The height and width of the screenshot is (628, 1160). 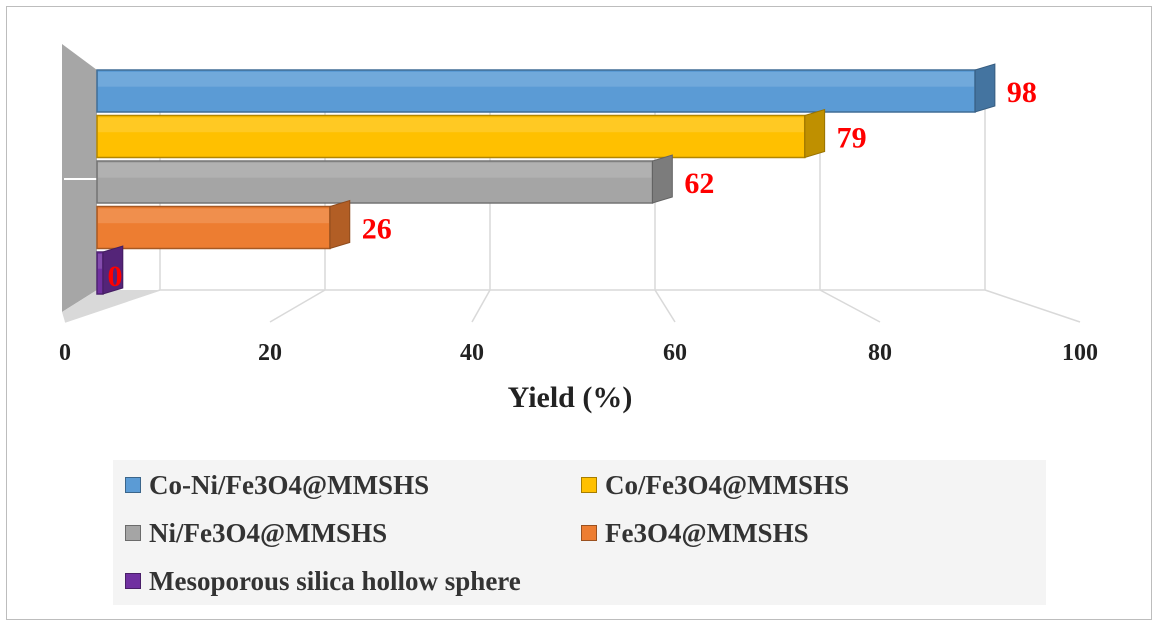 What do you see at coordinates (707, 532) in the screenshot?
I see `legend-label: Fe3O4@MMSHS` at bounding box center [707, 532].